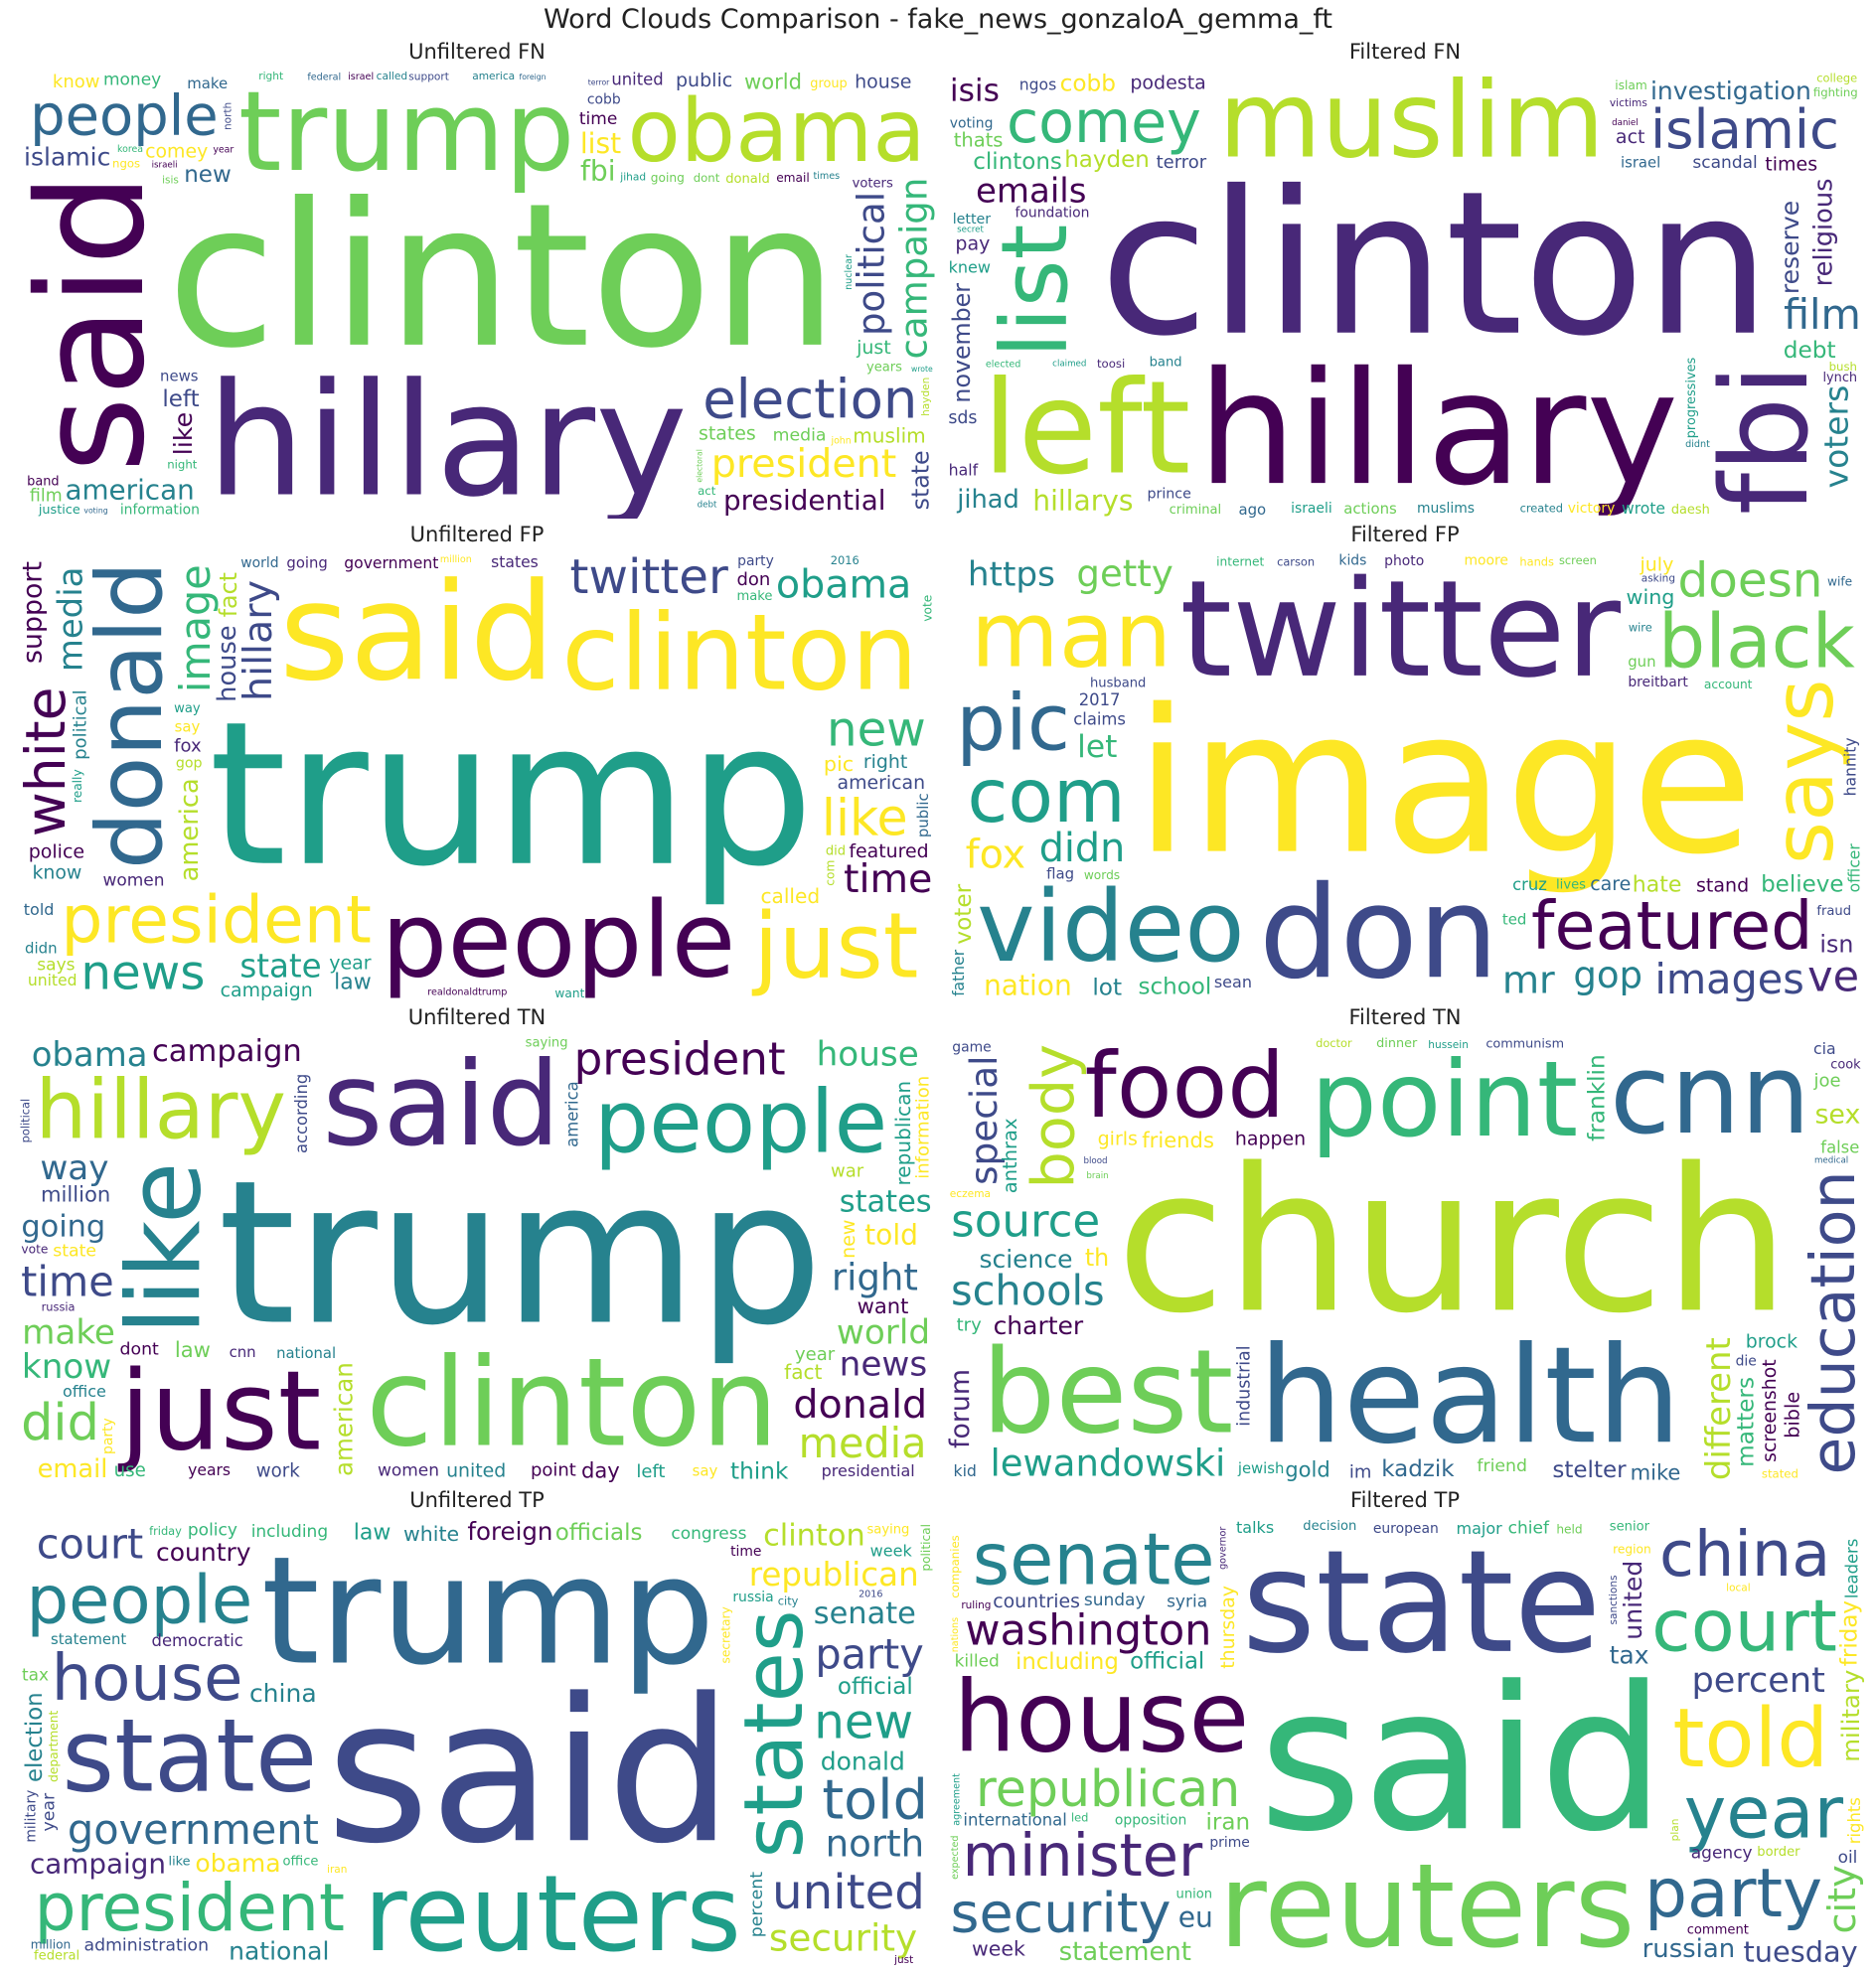  What do you see at coordinates (1404, 561) in the screenshot?
I see `cloud-word: photo` at bounding box center [1404, 561].